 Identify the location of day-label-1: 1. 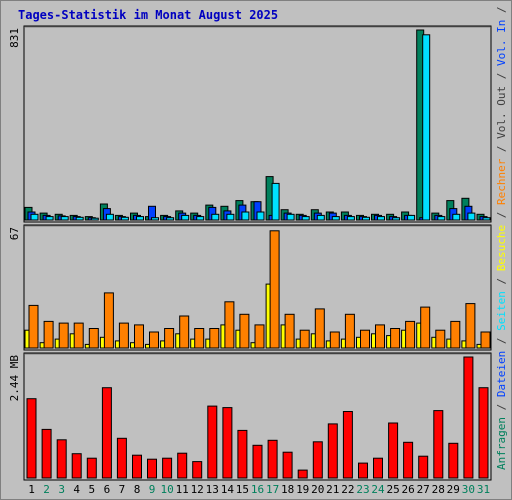
(31, 489).